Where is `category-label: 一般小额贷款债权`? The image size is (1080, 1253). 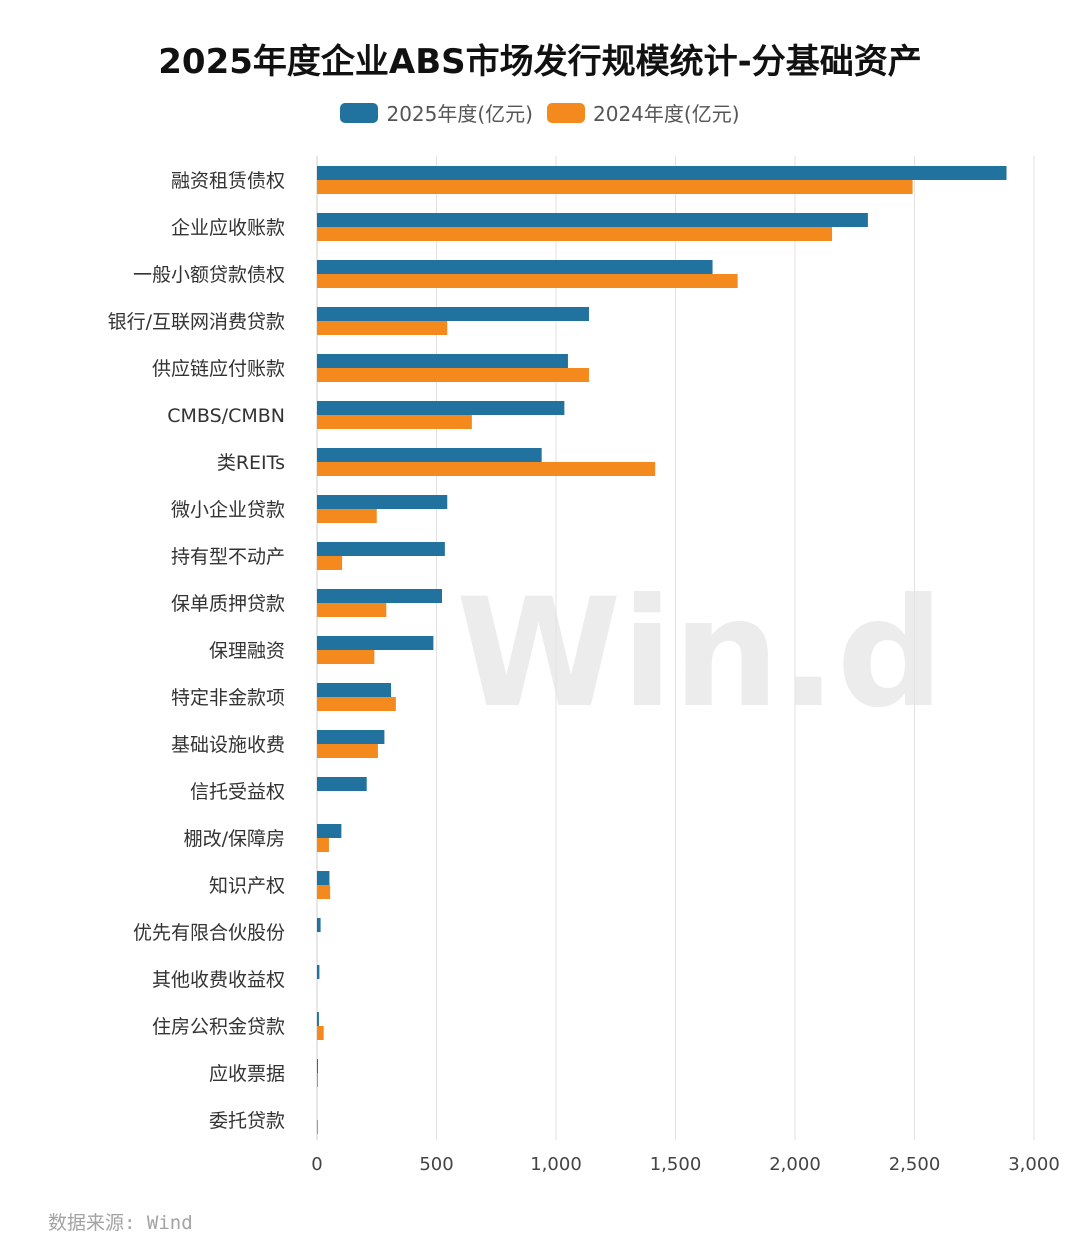
category-label: 一般小额贷款债权 is located at coordinates (209, 275).